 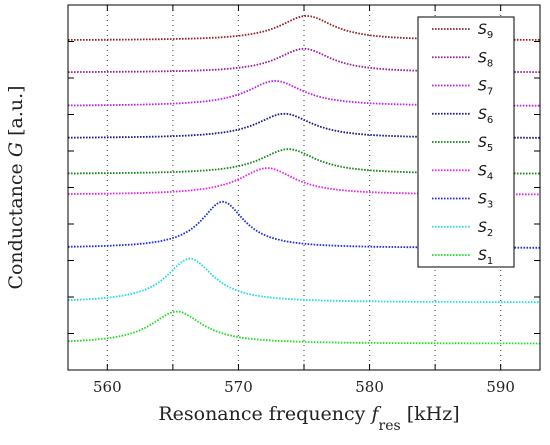 I want to click on x-tick-label: 580, so click(x=369, y=387).